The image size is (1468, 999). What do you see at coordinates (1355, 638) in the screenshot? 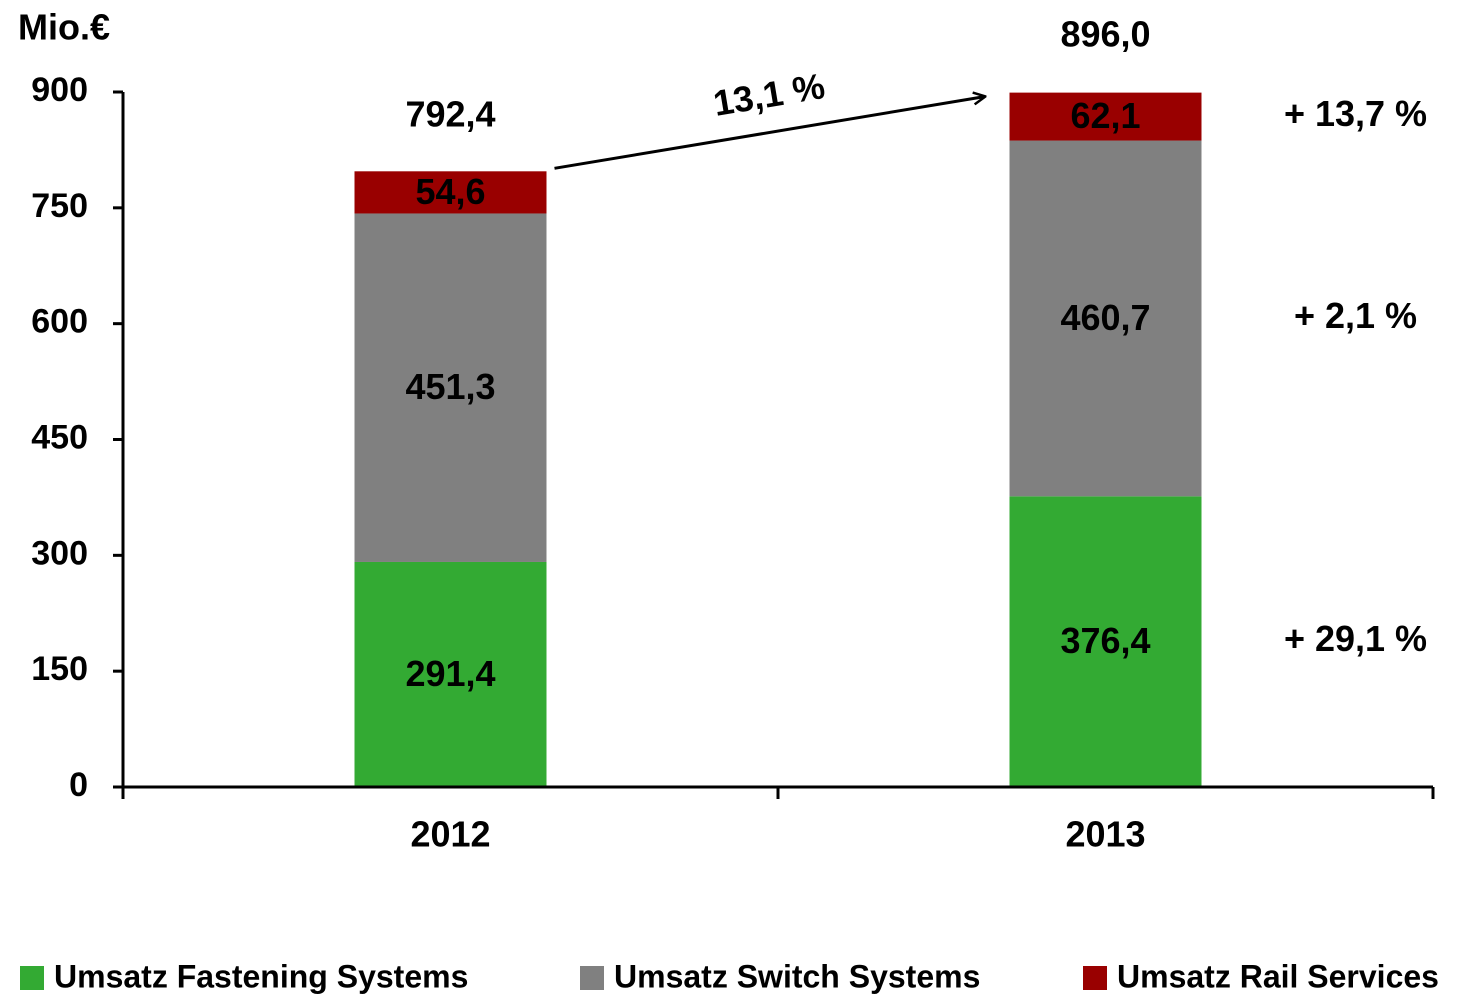
I see `change-label: + 29,1 %` at bounding box center [1355, 638].